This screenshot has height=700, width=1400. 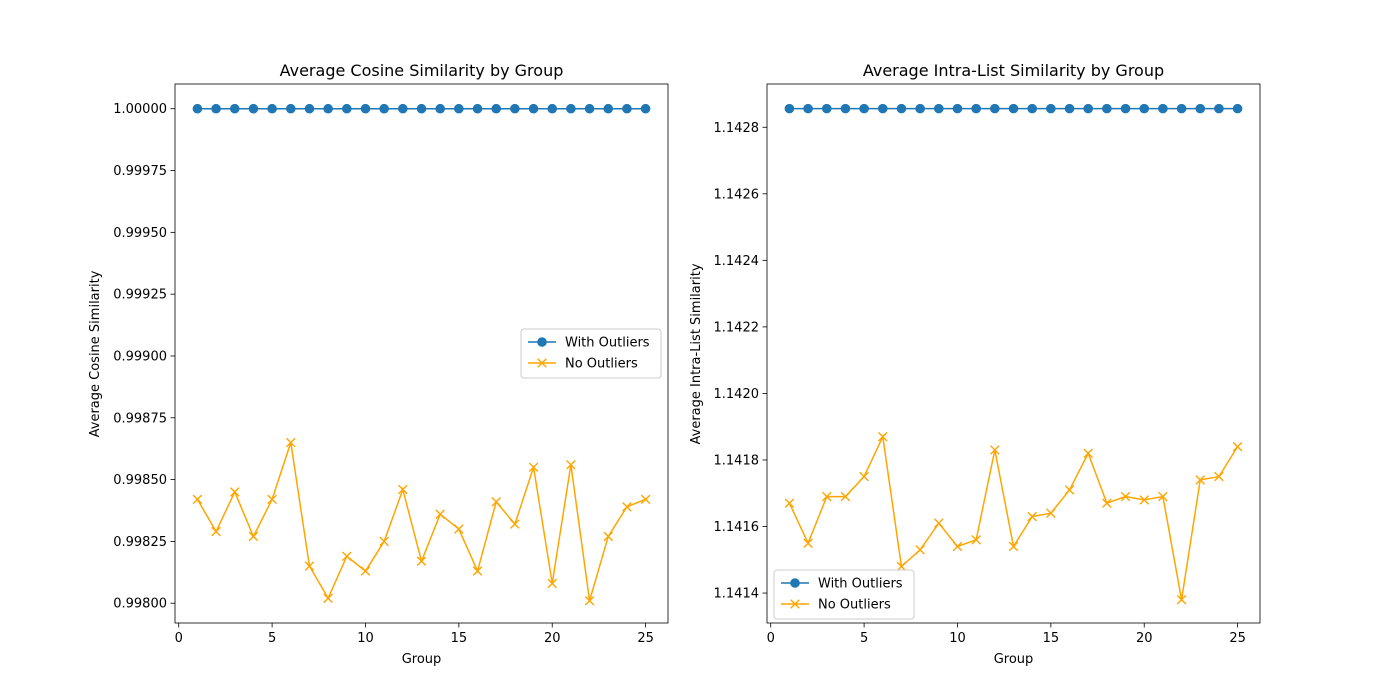 I want to click on x-tick-label: 25, so click(x=1237, y=638).